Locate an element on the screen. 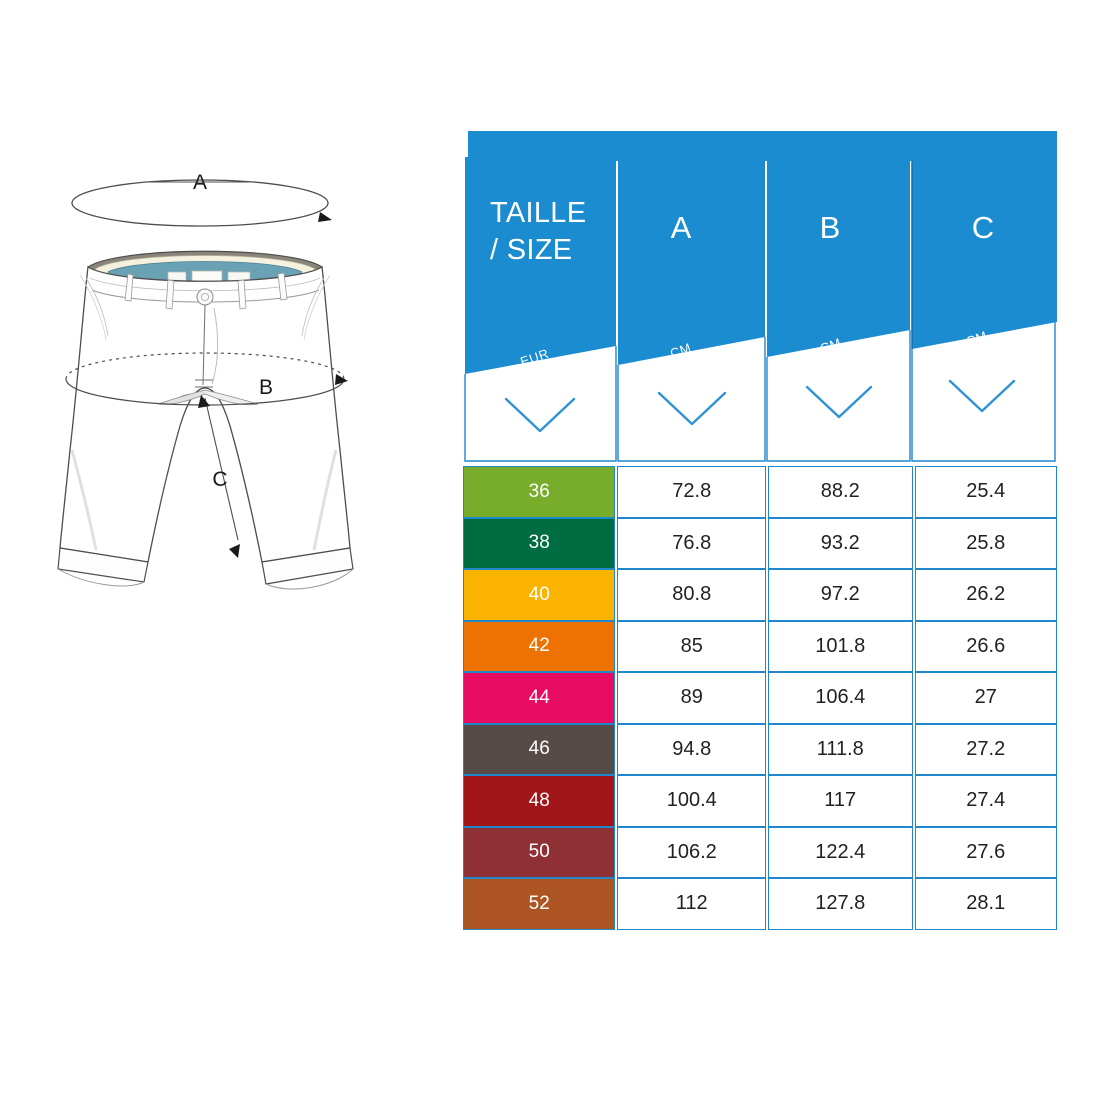  measurement-cell-a: 85 is located at coordinates (691, 646).